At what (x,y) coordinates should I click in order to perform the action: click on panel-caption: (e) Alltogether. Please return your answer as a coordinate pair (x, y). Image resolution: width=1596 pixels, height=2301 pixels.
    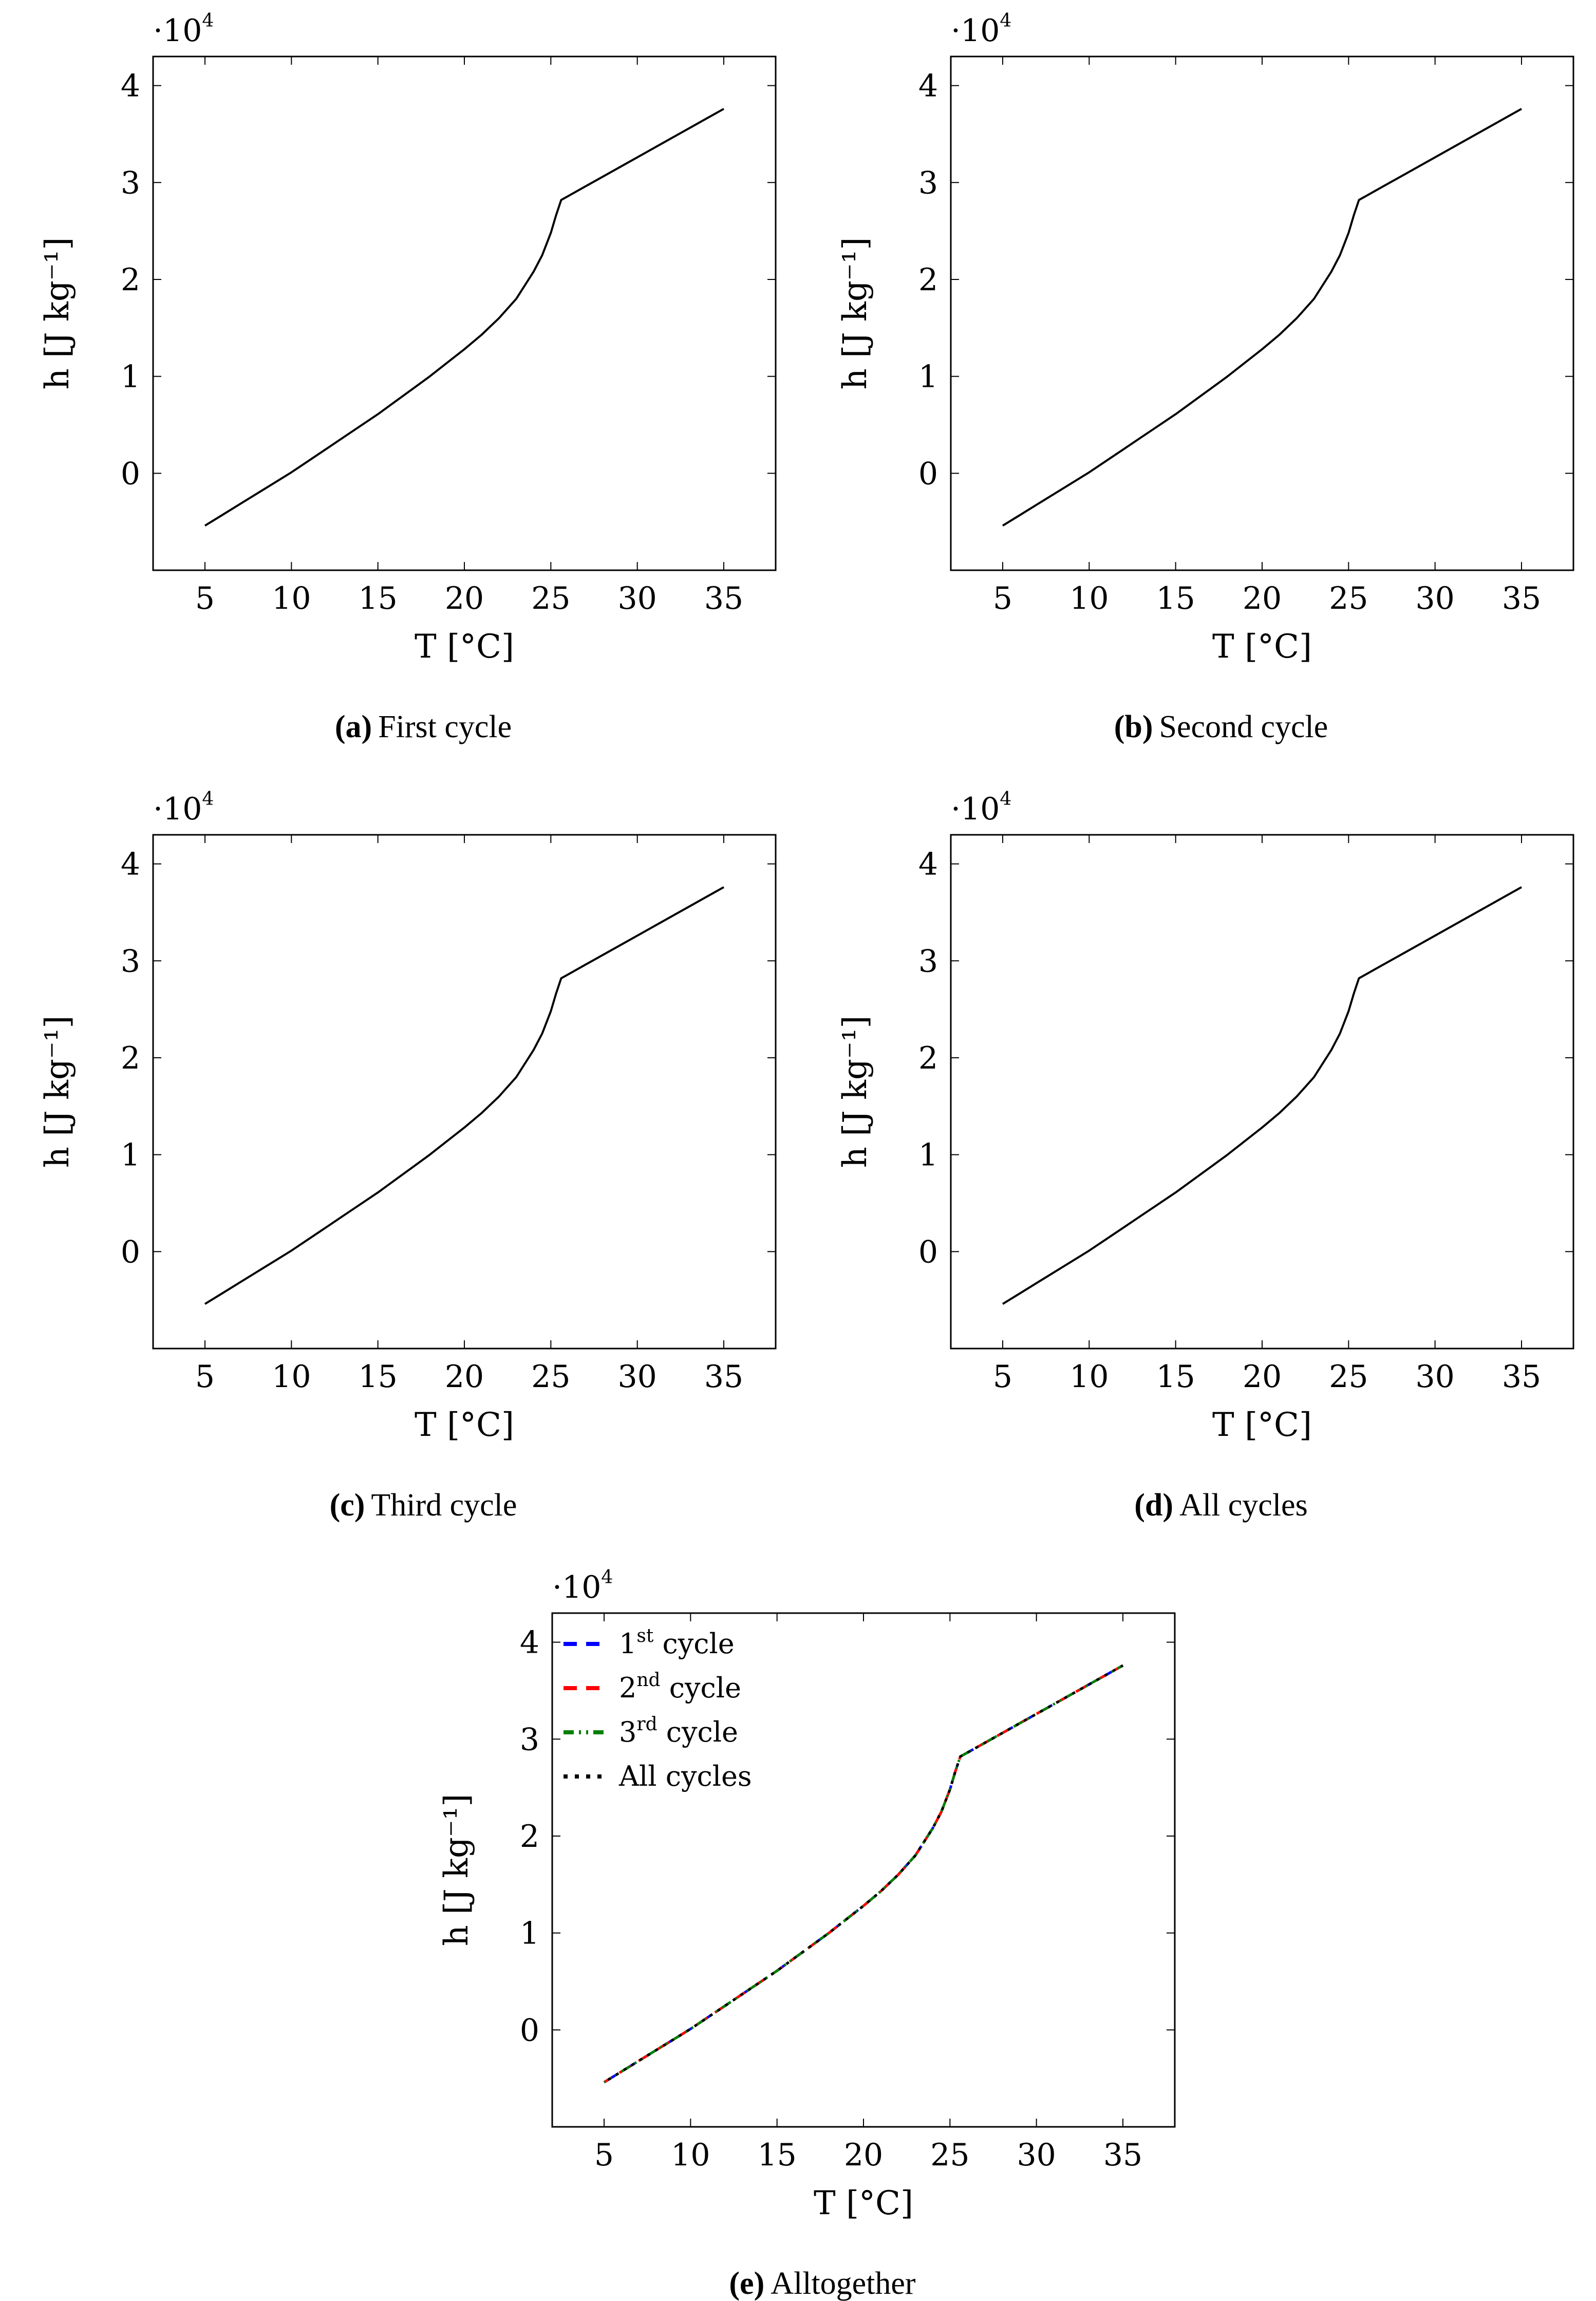
    Looking at the image, I should click on (822, 2283).